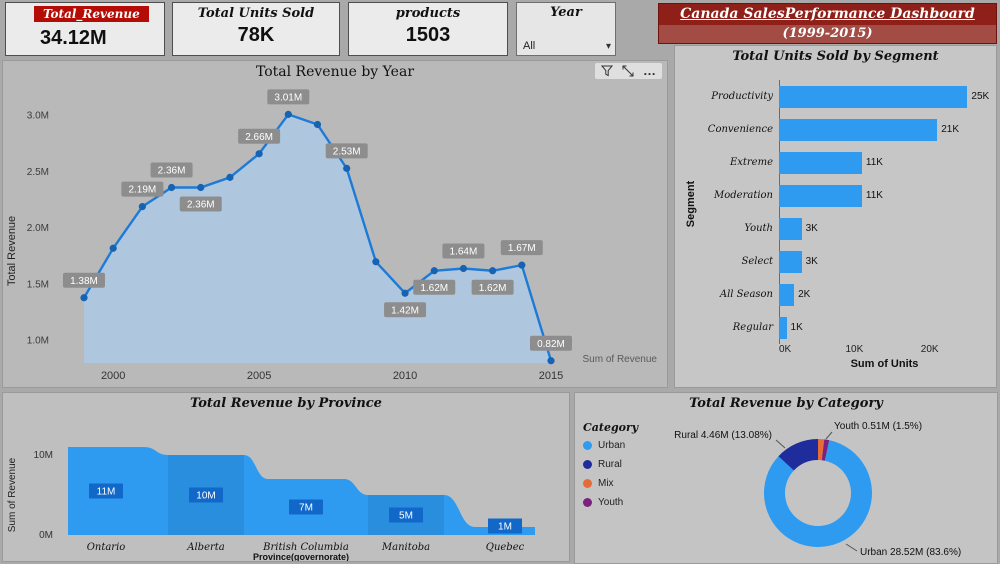 The height and width of the screenshot is (564, 1000). I want to click on chart-title: Total Revenue by Year, so click(335, 72).